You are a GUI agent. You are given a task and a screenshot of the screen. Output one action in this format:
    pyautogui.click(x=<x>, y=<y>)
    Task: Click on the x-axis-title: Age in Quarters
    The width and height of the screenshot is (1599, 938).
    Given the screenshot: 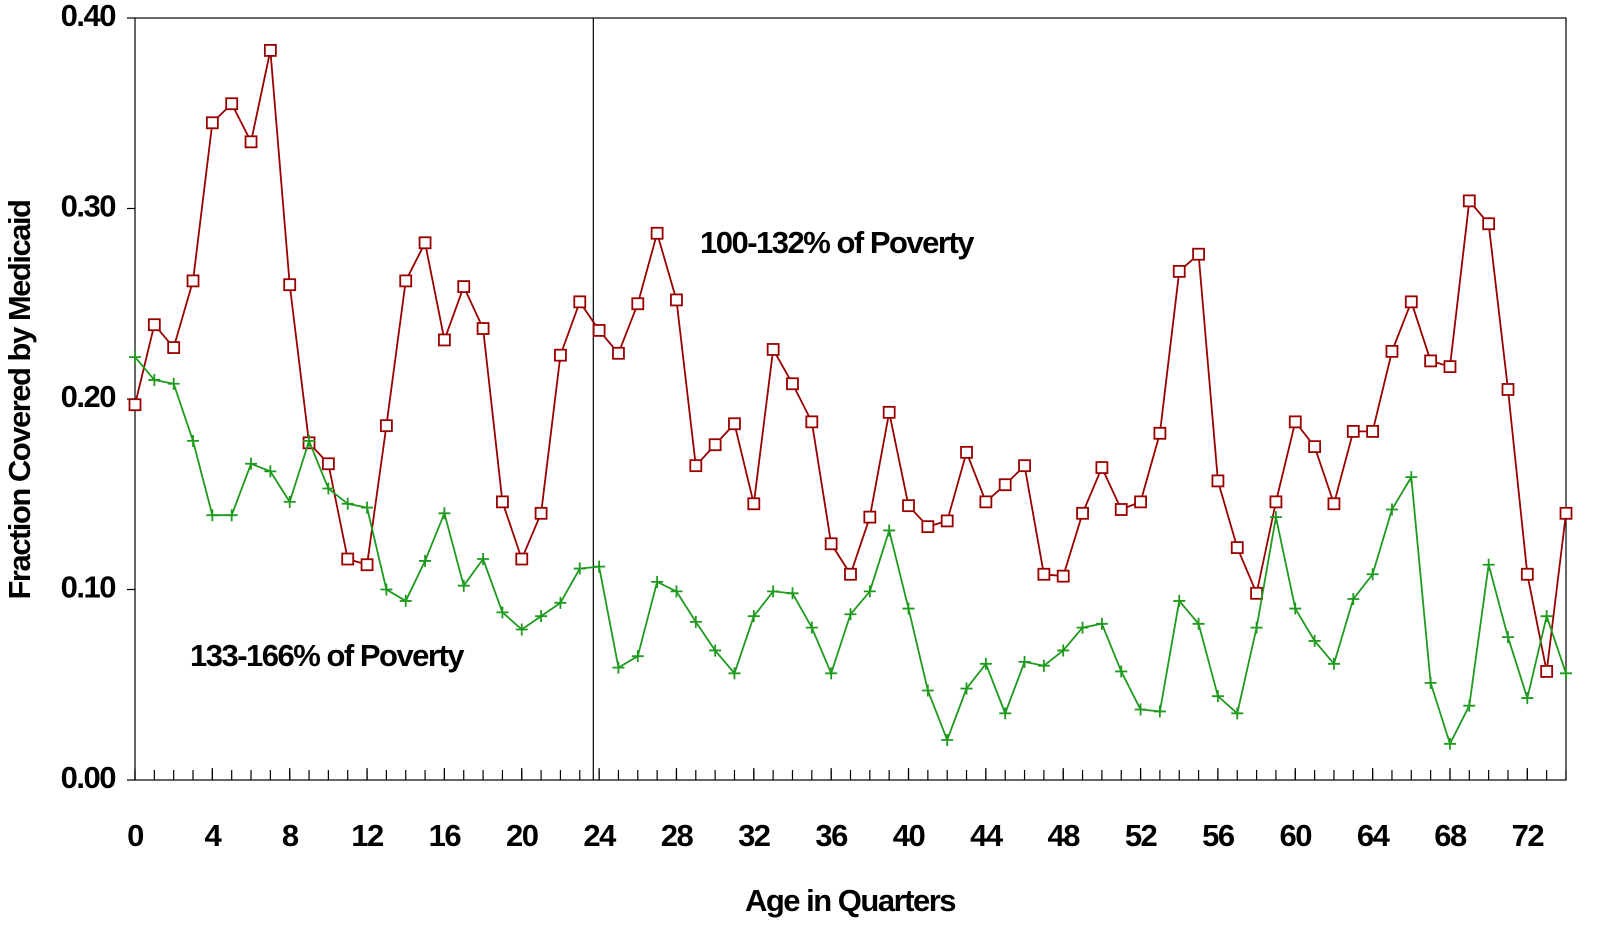 What is the action you would take?
    pyautogui.click(x=850, y=900)
    